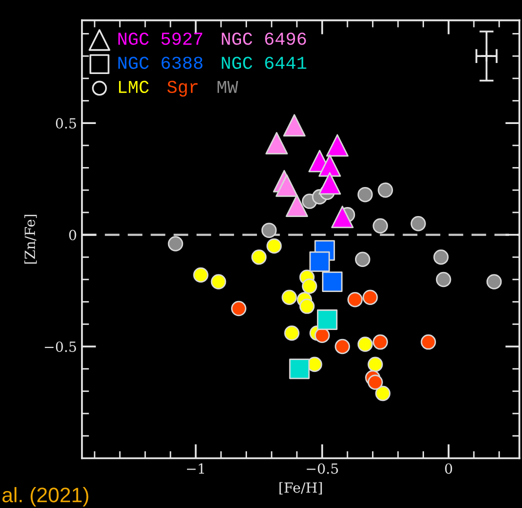  What do you see at coordinates (228, 86) in the screenshot?
I see `text: MW` at bounding box center [228, 86].